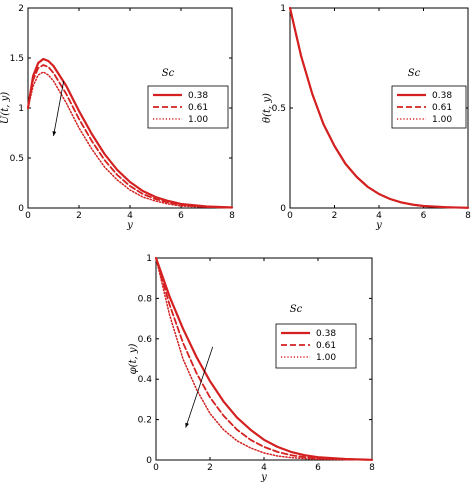 The height and width of the screenshot is (489, 474). What do you see at coordinates (145, 421) in the screenshot?
I see `y-tick-label: 0.2` at bounding box center [145, 421].